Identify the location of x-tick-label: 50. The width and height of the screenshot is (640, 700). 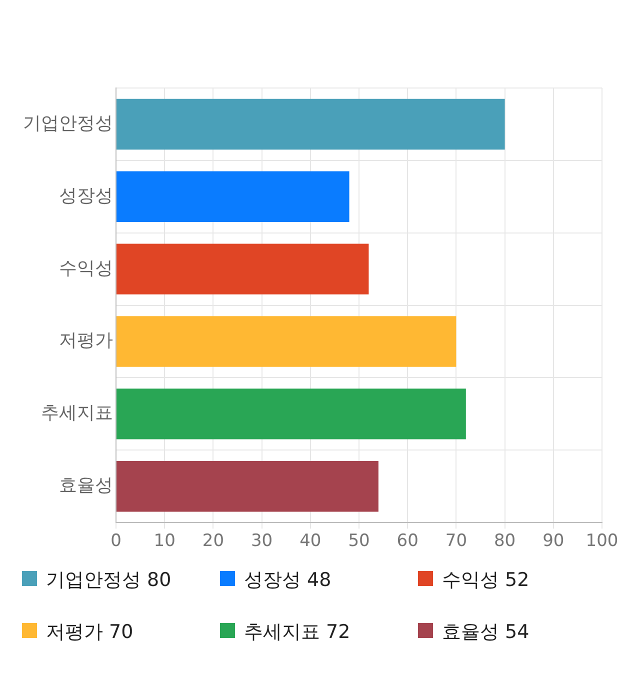
(359, 541).